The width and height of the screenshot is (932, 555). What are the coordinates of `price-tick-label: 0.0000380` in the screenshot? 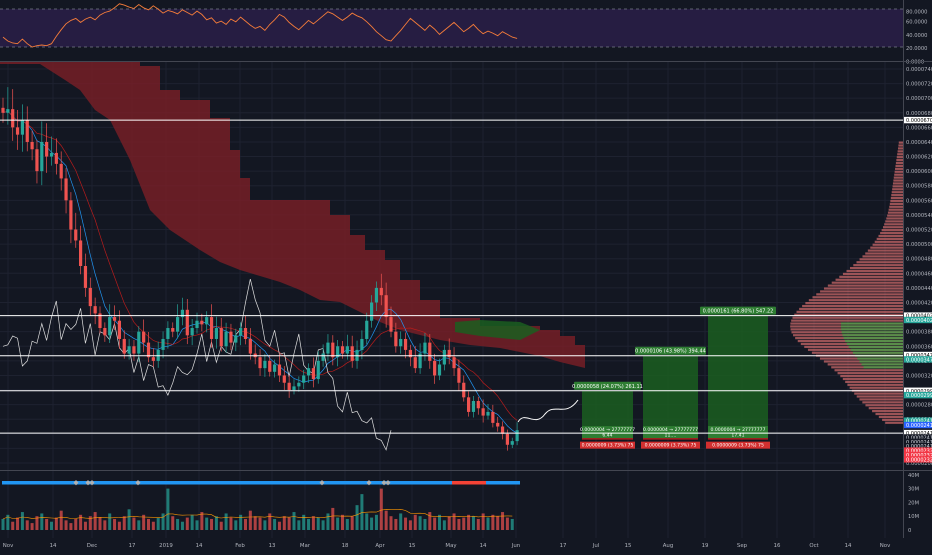 It's located at (919, 333).